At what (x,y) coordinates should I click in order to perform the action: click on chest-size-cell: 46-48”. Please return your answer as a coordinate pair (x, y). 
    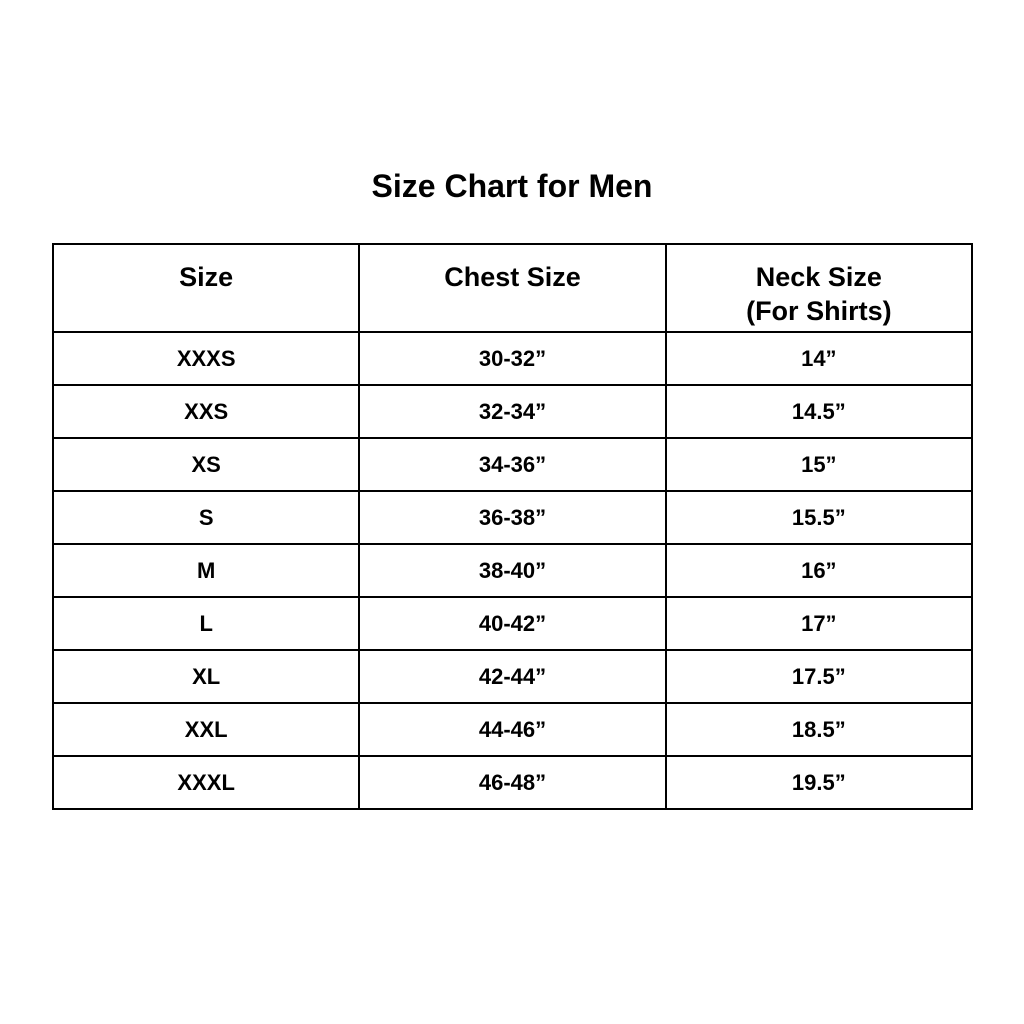
    Looking at the image, I should click on (512, 782).